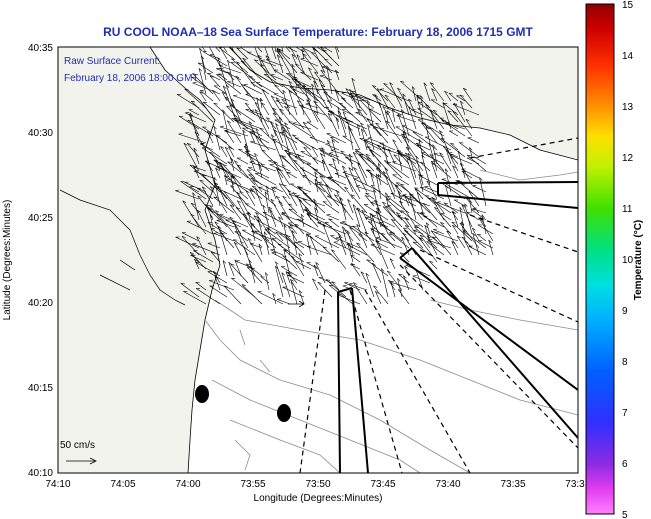 The width and height of the screenshot is (651, 519). Describe the element at coordinates (628, 107) in the screenshot. I see `colorbar-tick-label: 13` at that location.